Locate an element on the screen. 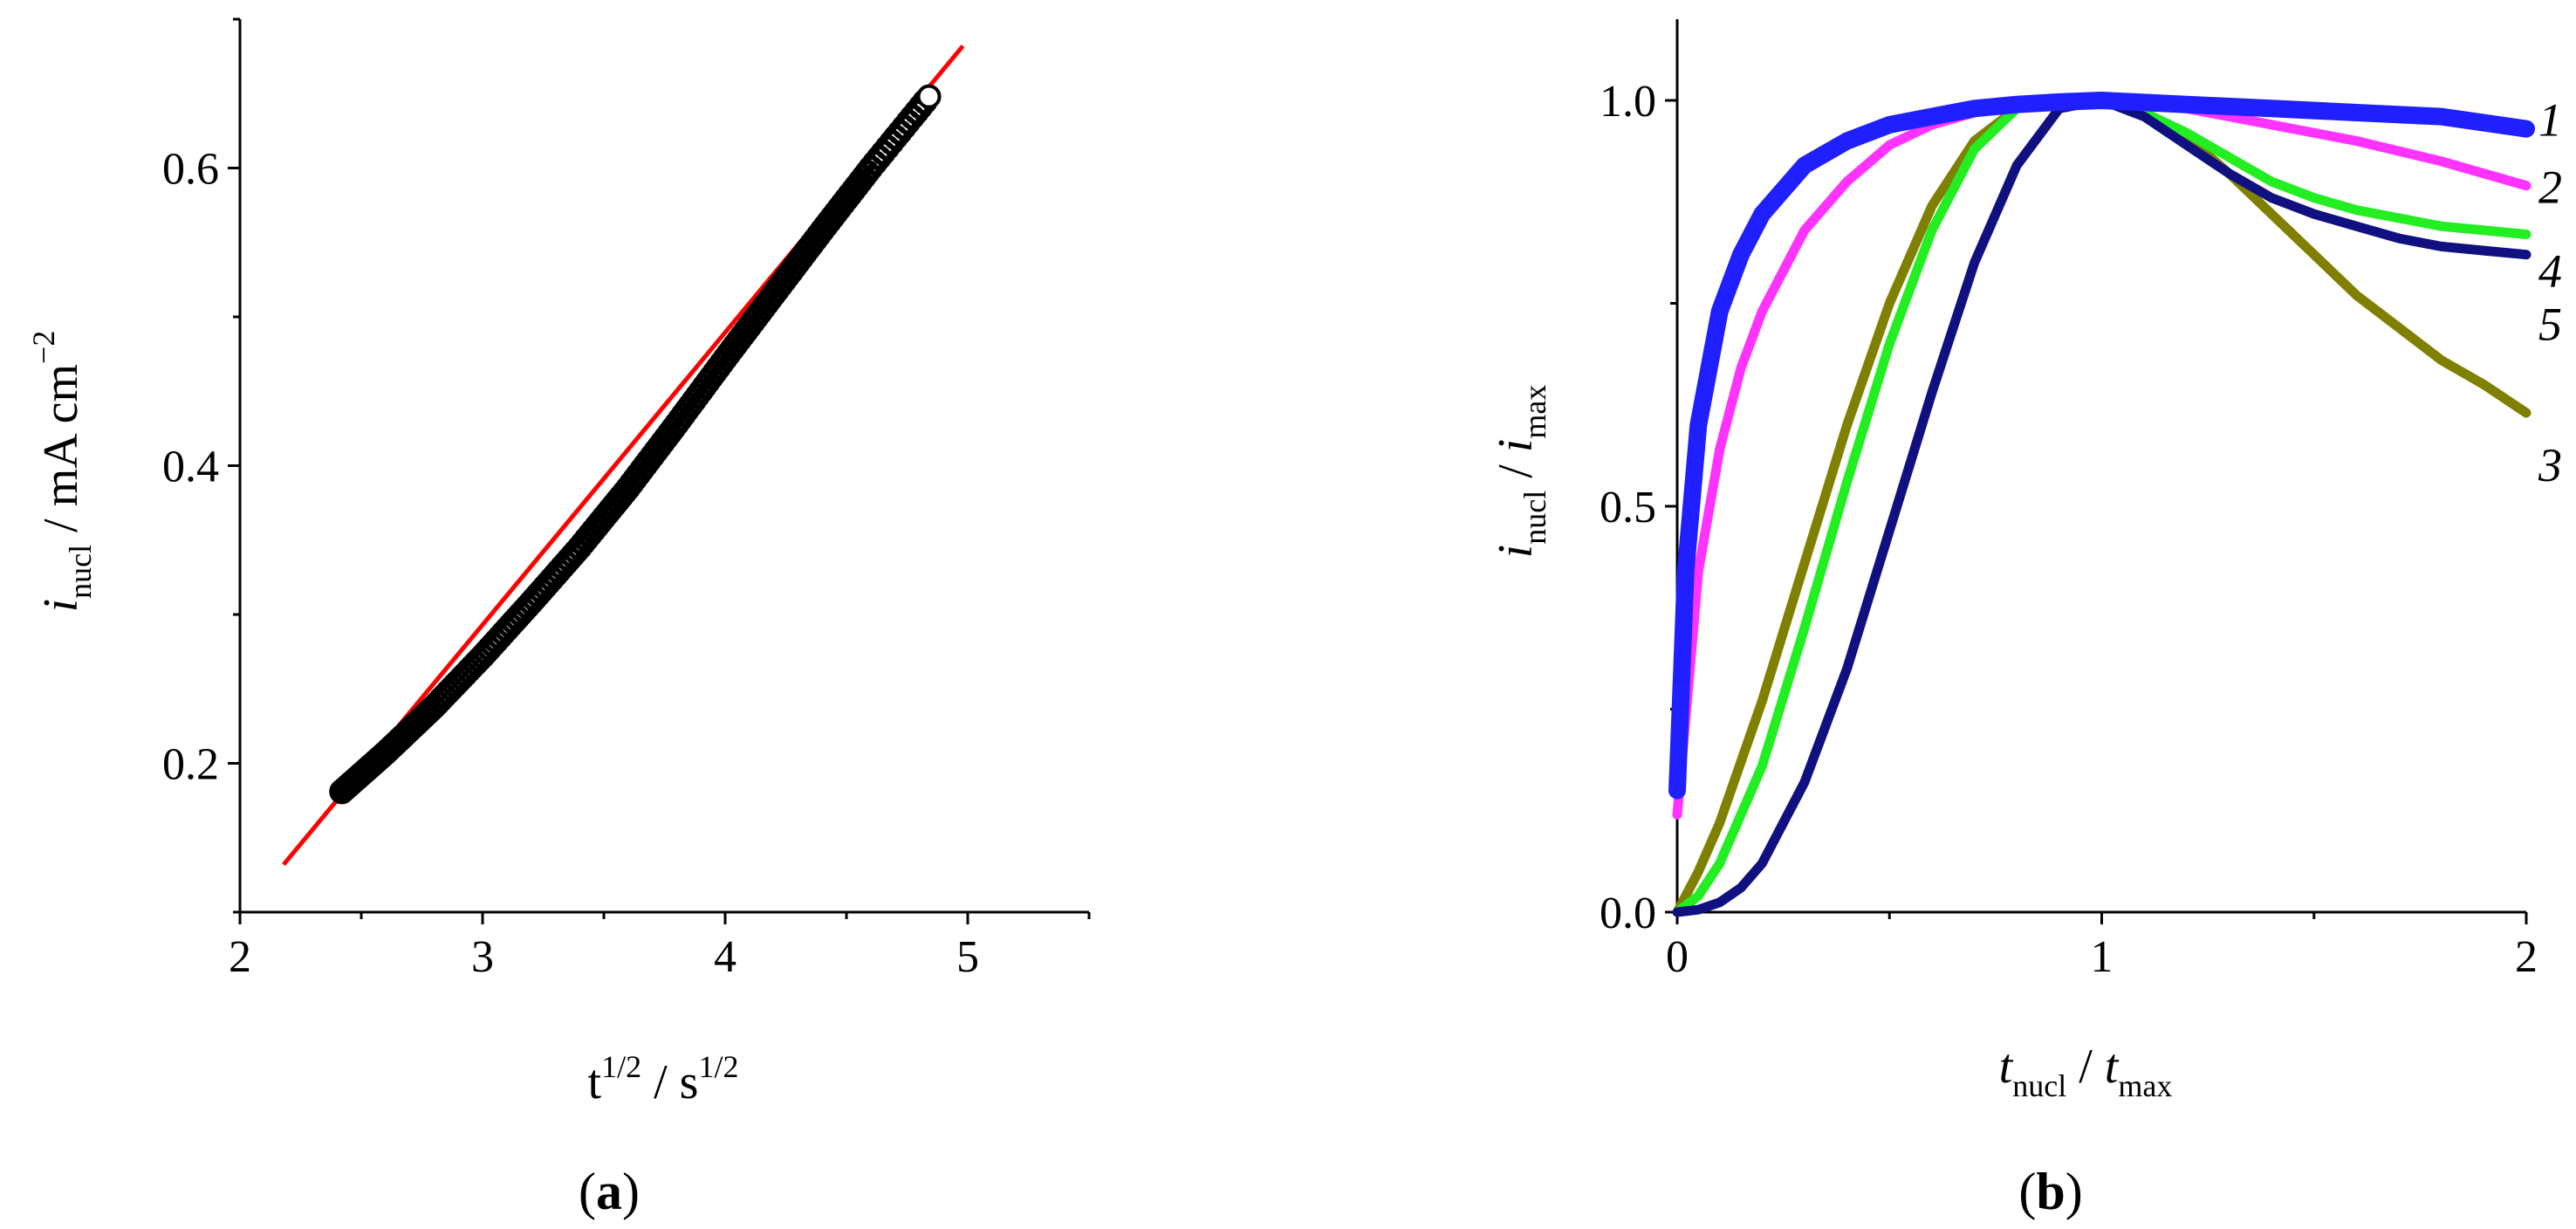  panel-a-xtick-label: 4 is located at coordinates (725, 957).